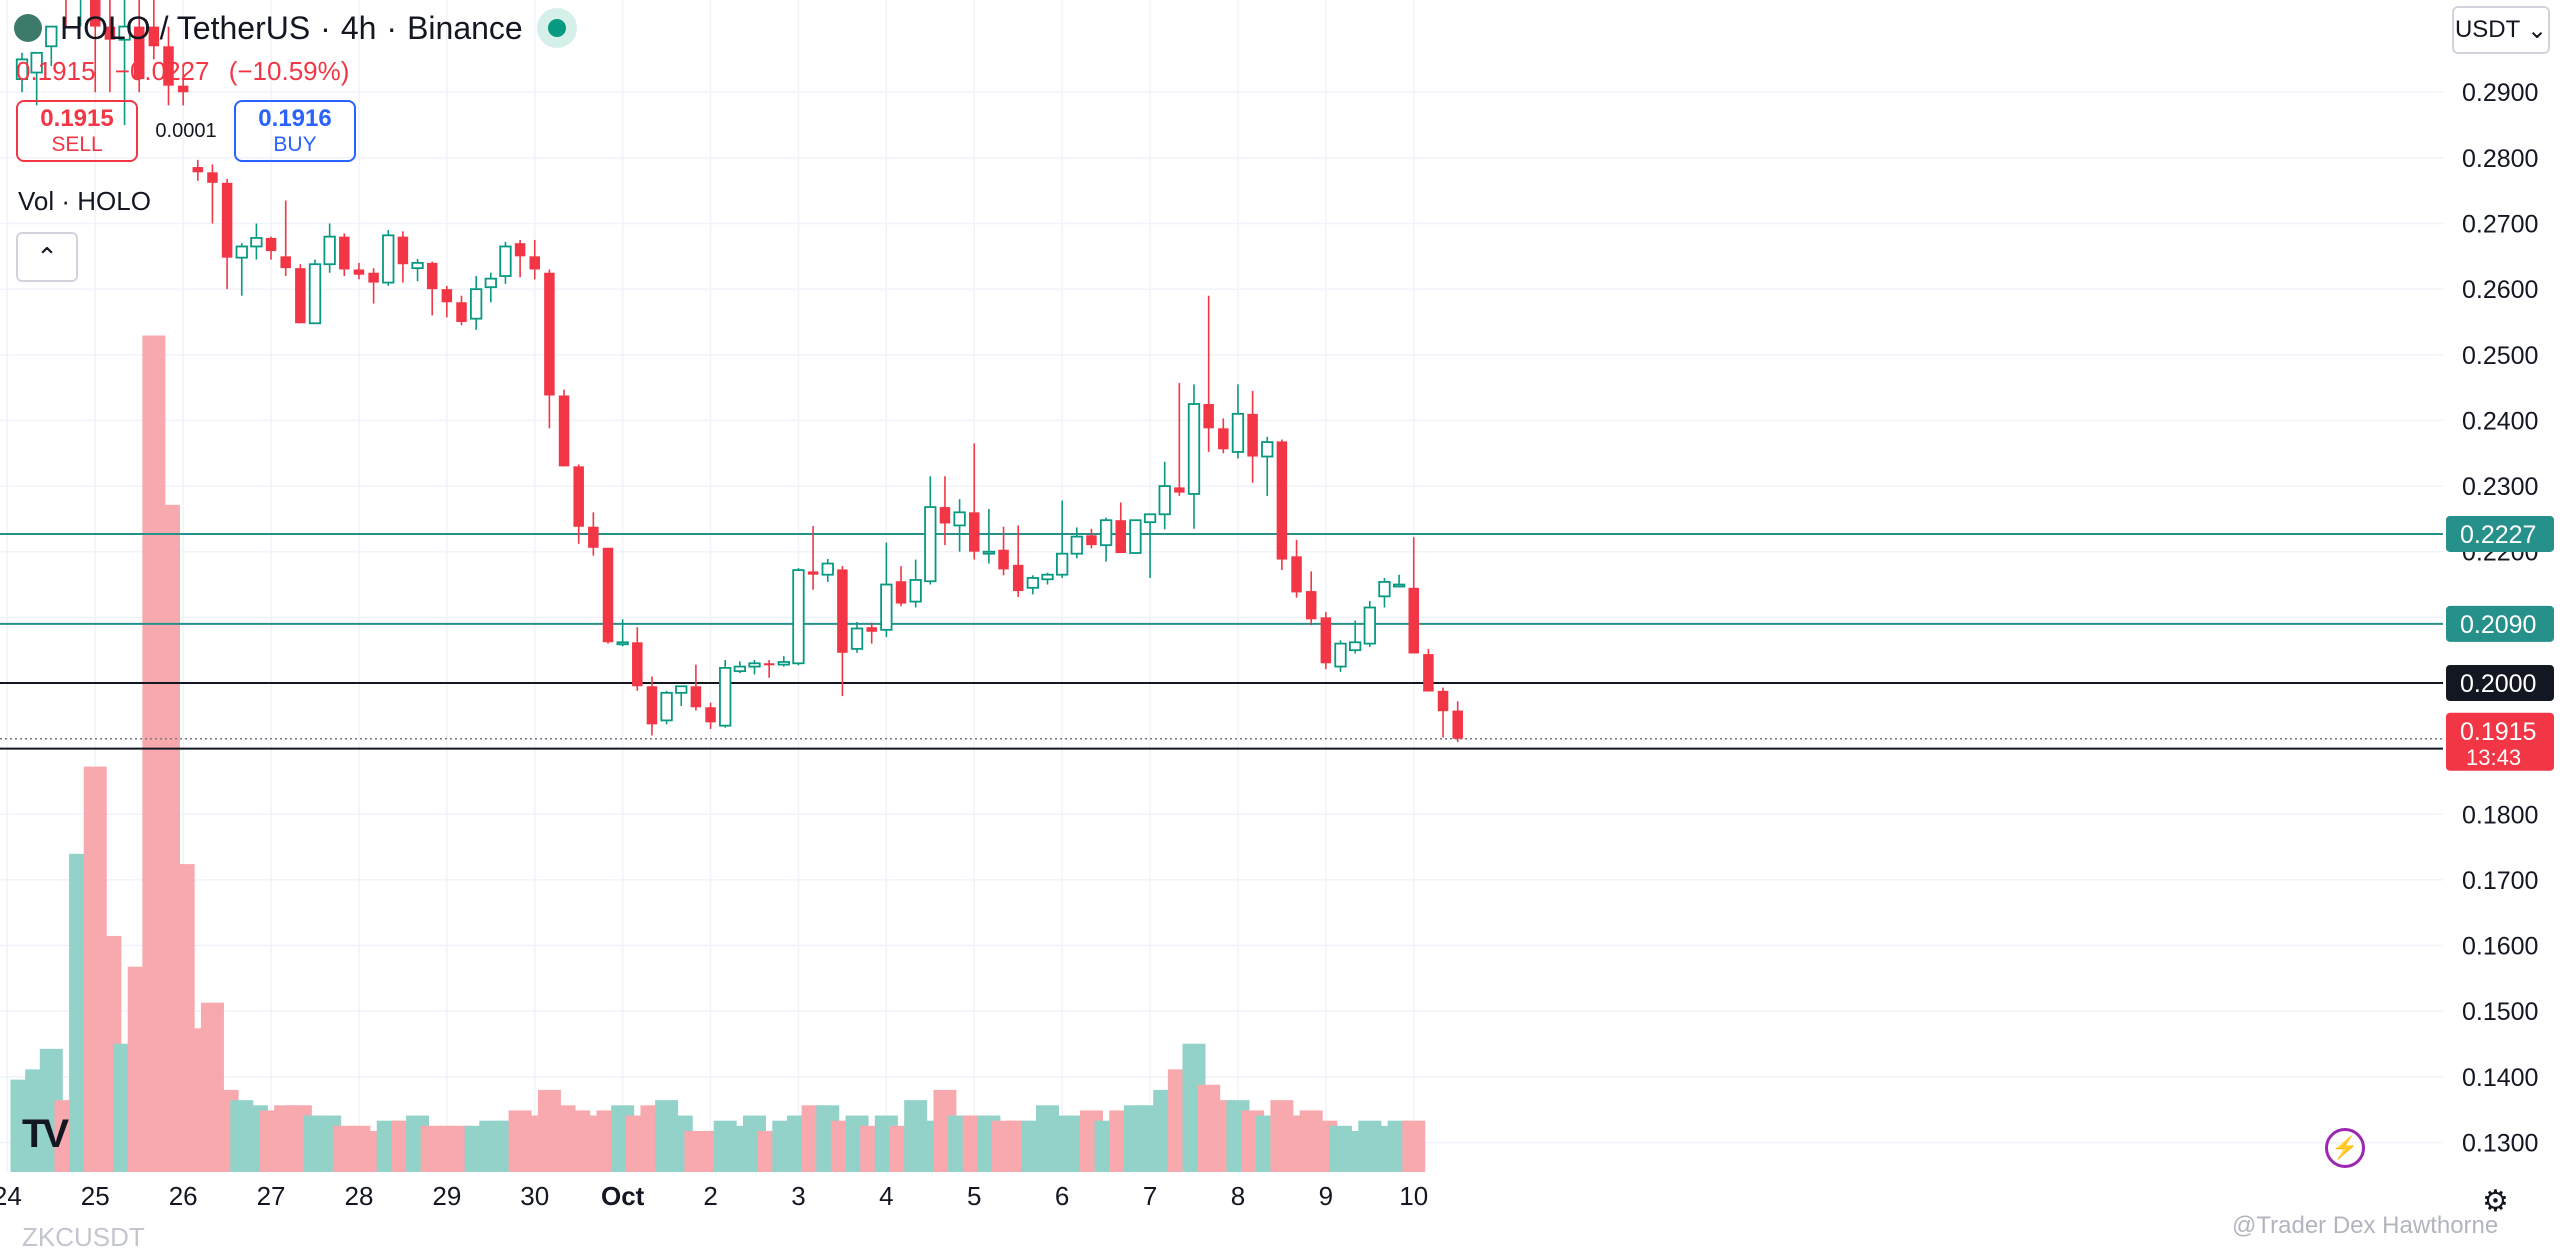 The height and width of the screenshot is (1254, 2560). Describe the element at coordinates (28, 28) in the screenshot. I see `symbol-logo-icon` at that location.